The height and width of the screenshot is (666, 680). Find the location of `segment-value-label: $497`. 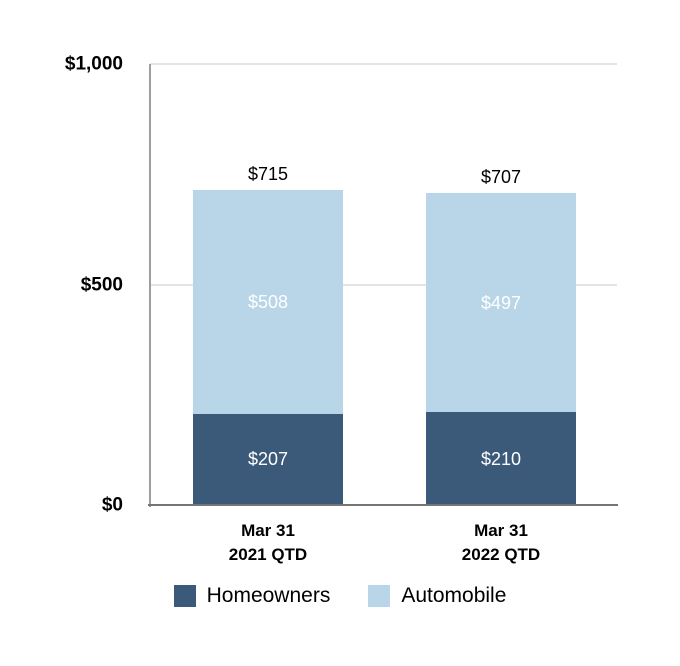

segment-value-label: $497 is located at coordinates (501, 302).